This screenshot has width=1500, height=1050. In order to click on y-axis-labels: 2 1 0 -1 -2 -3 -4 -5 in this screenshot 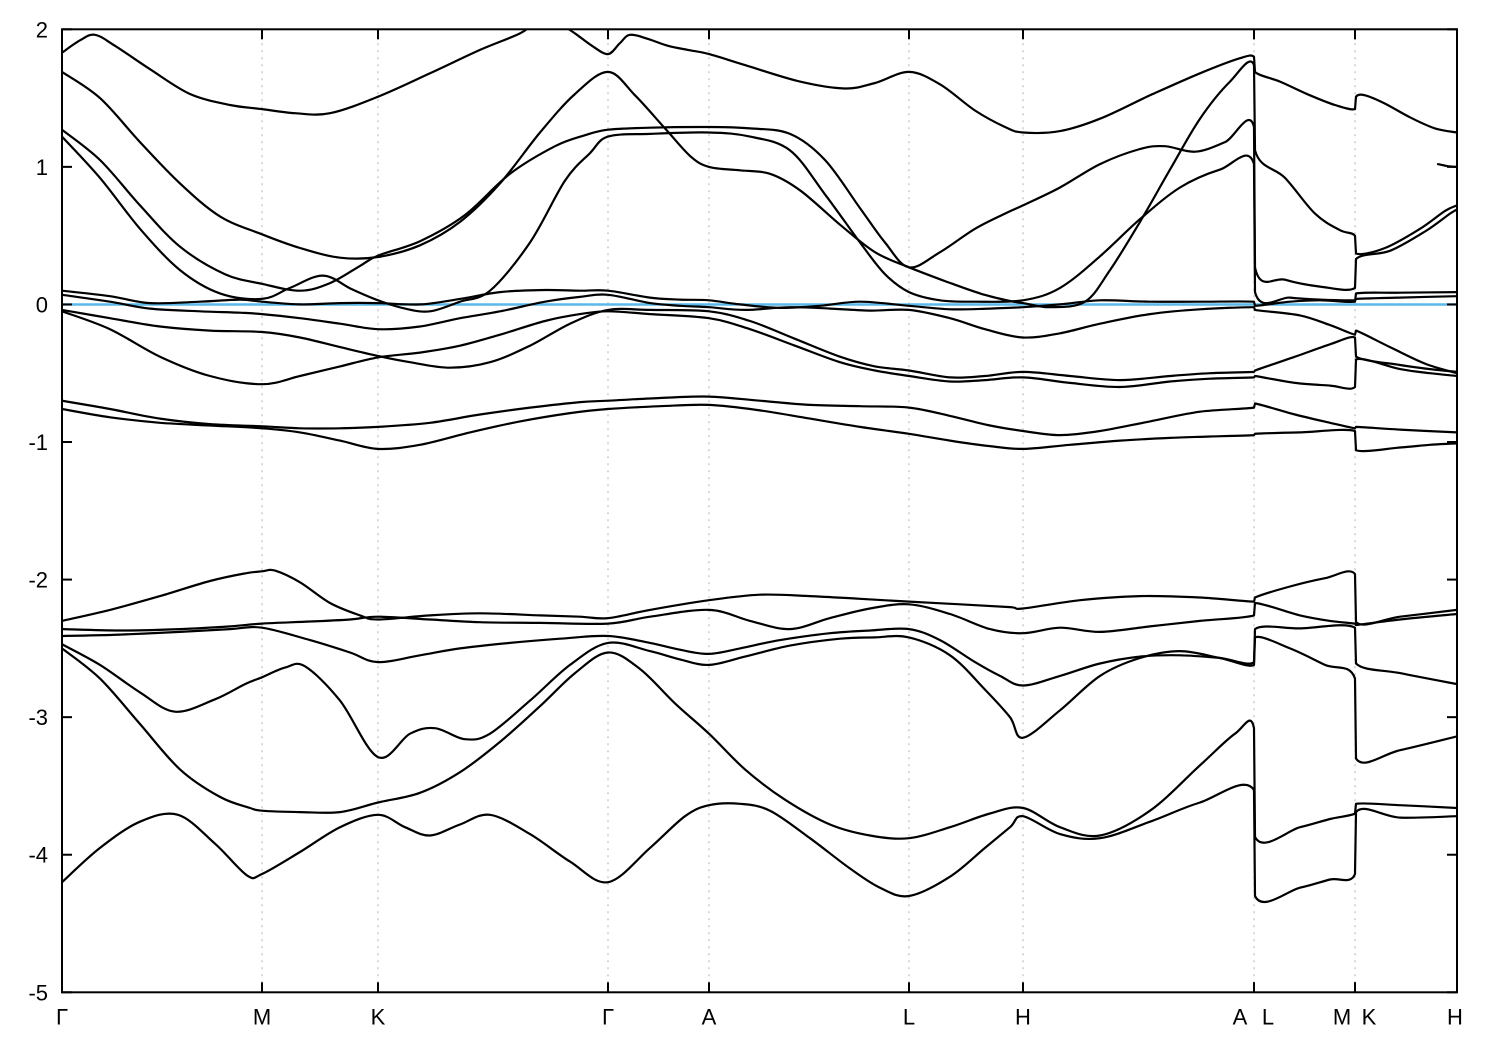, I will do `click(38, 511)`.